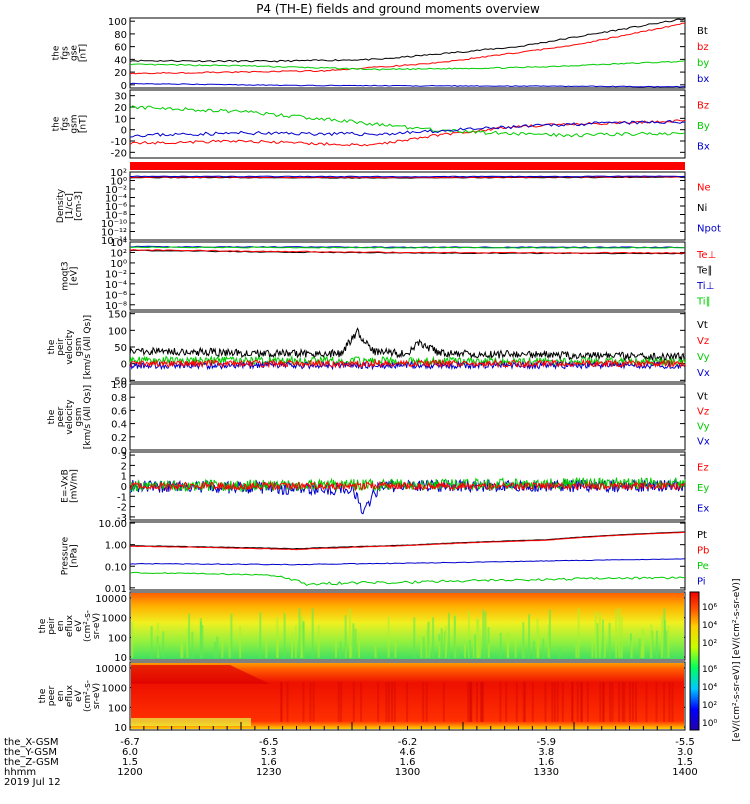 The height and width of the screenshot is (804, 750). I want to click on series-Ez-path, so click(407, 486).